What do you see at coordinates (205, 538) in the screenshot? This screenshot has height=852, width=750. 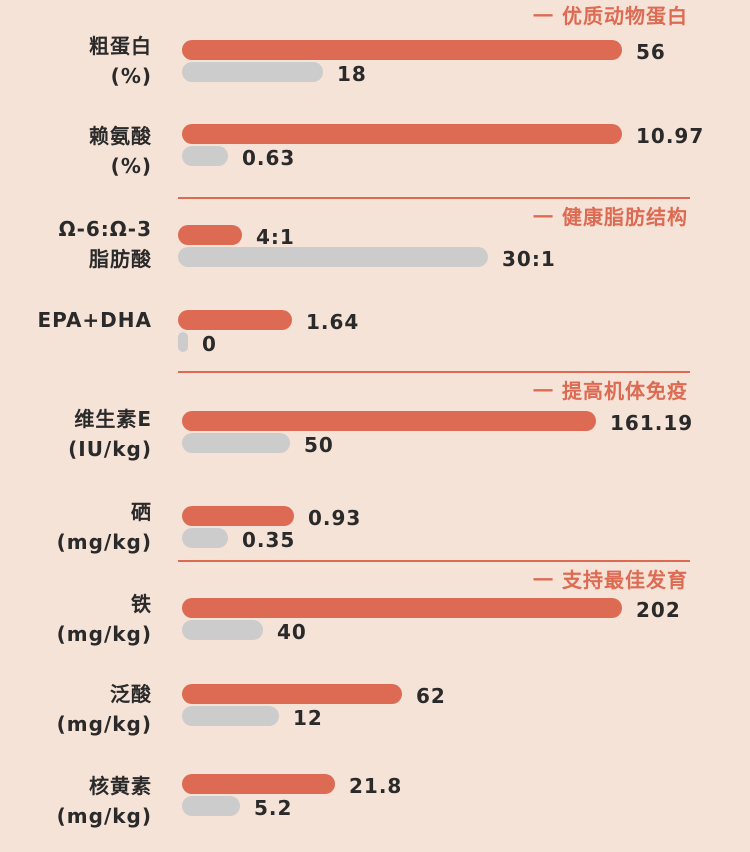 I see `bar-secondary-selenium` at bounding box center [205, 538].